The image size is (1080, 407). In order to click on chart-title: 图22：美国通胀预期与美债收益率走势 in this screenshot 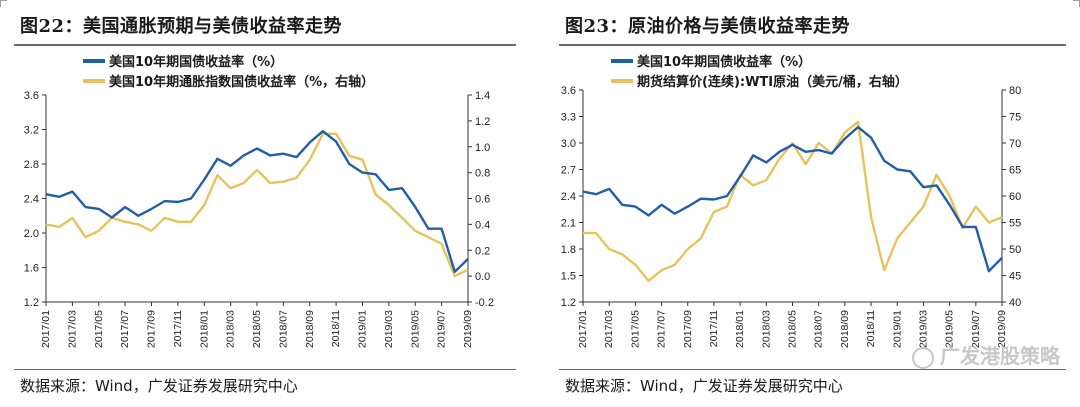, I will do `click(181, 26)`.